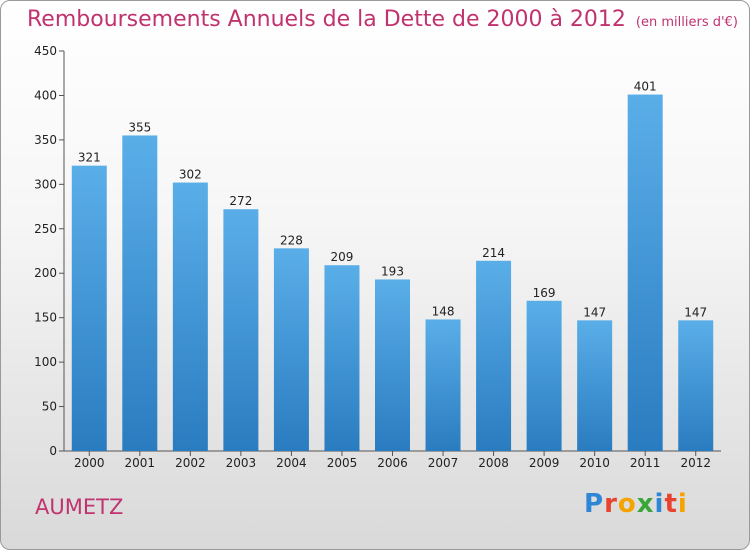  I want to click on y-tick-label: 100, so click(45, 362).